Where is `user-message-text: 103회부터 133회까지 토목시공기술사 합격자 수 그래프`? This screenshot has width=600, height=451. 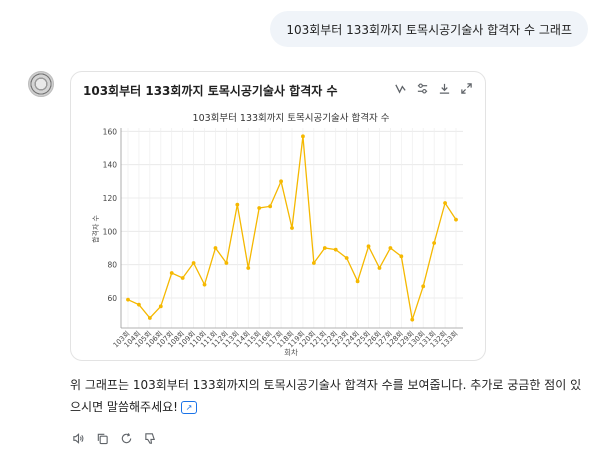
user-message-text: 103회부터 133회까지 토목시공기술사 합격자 수 그래프 is located at coordinates (429, 29).